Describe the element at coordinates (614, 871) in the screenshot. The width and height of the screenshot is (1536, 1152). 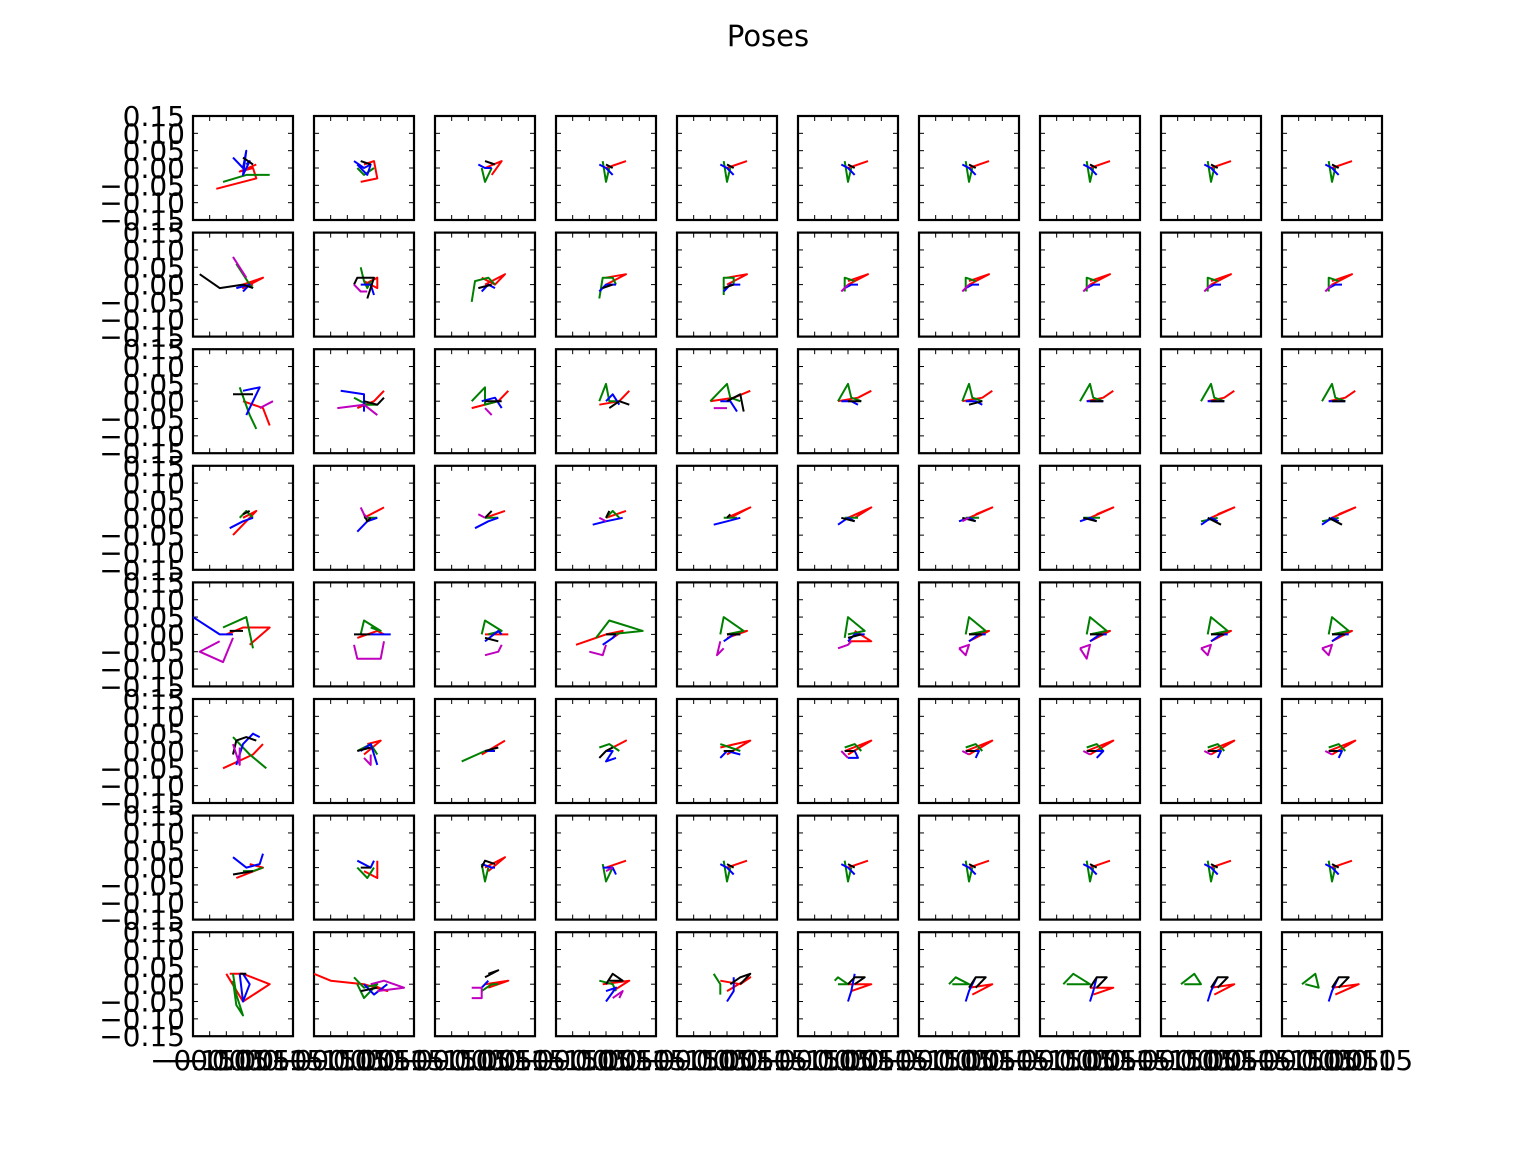
I see `pose-r7-c4` at that location.